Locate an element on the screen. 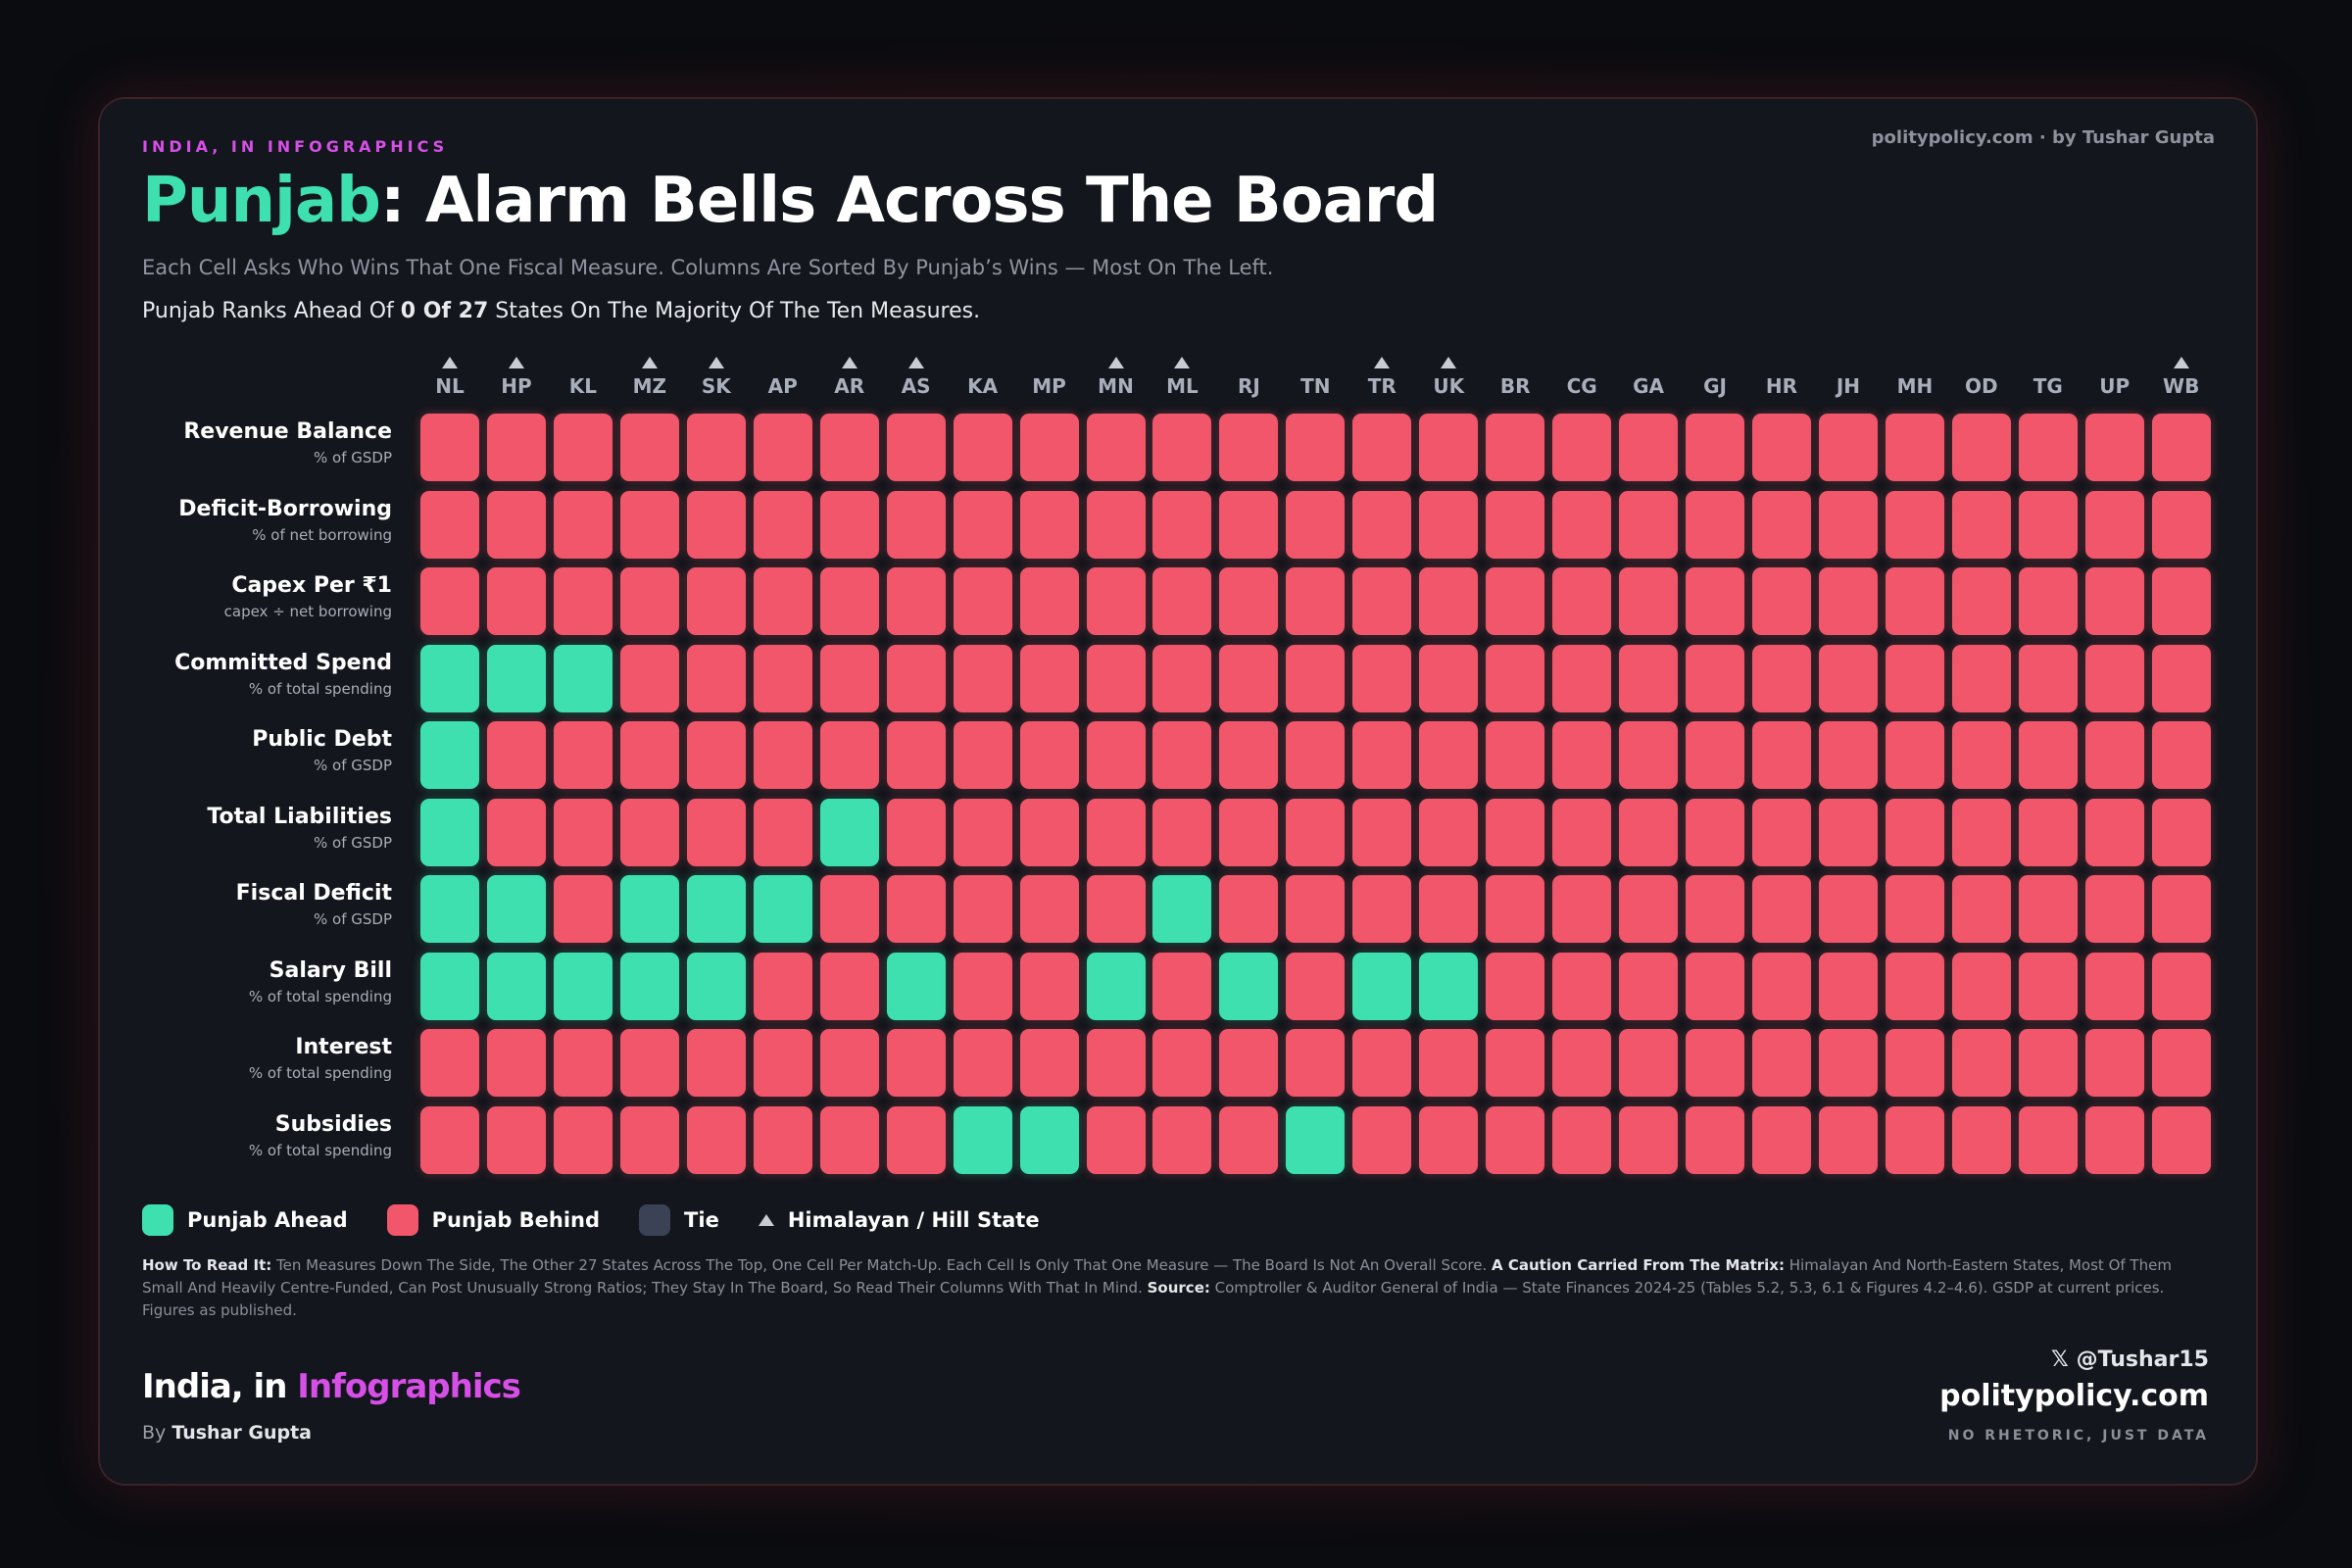 The image size is (2352, 1568). column-label: MH is located at coordinates (1915, 386).